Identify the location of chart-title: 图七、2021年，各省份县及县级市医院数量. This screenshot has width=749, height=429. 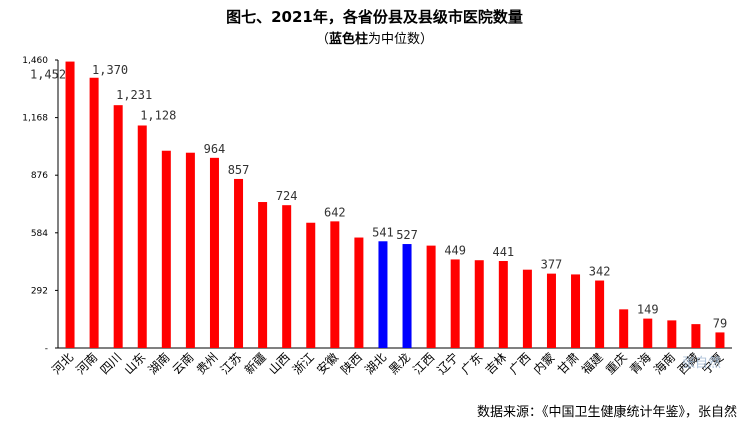
(374, 17).